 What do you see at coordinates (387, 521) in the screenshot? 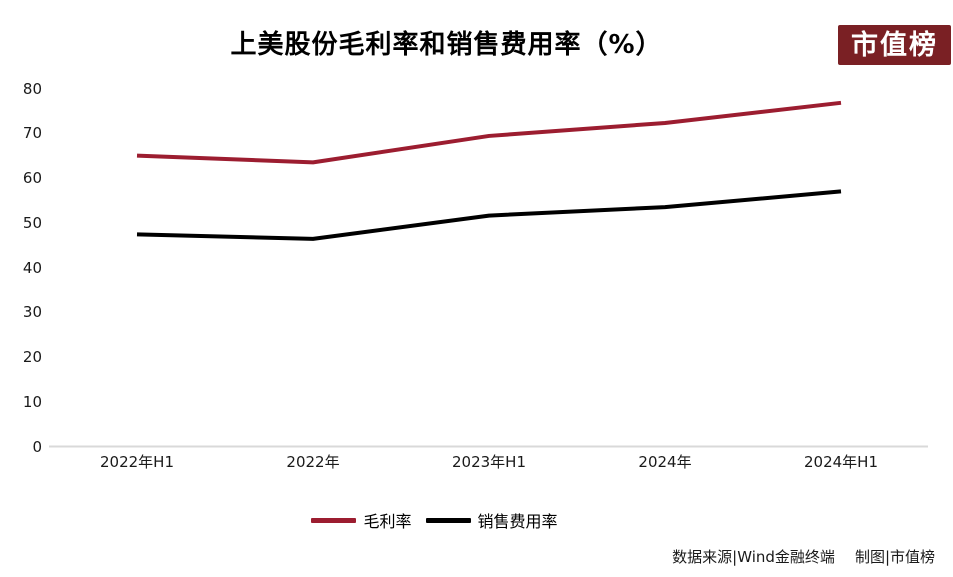
I see `legend-label: 毛利率` at bounding box center [387, 521].